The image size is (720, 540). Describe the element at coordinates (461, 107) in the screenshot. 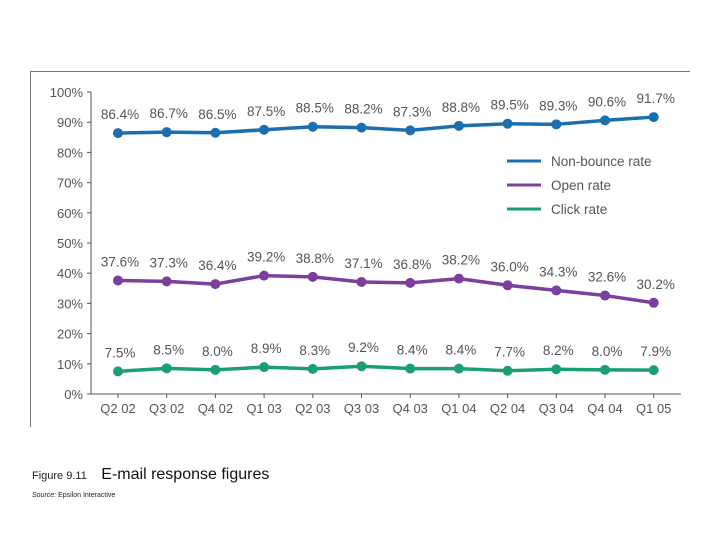

I see `data-label: 88.8%` at that location.